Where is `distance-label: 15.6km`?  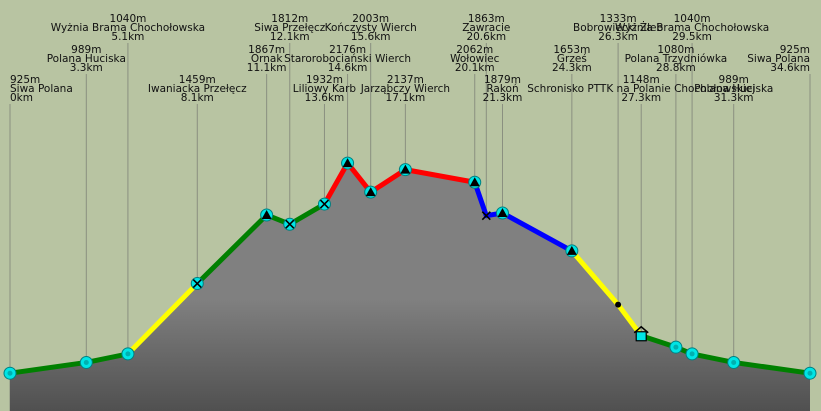
distance-label: 15.6km is located at coordinates (371, 37).